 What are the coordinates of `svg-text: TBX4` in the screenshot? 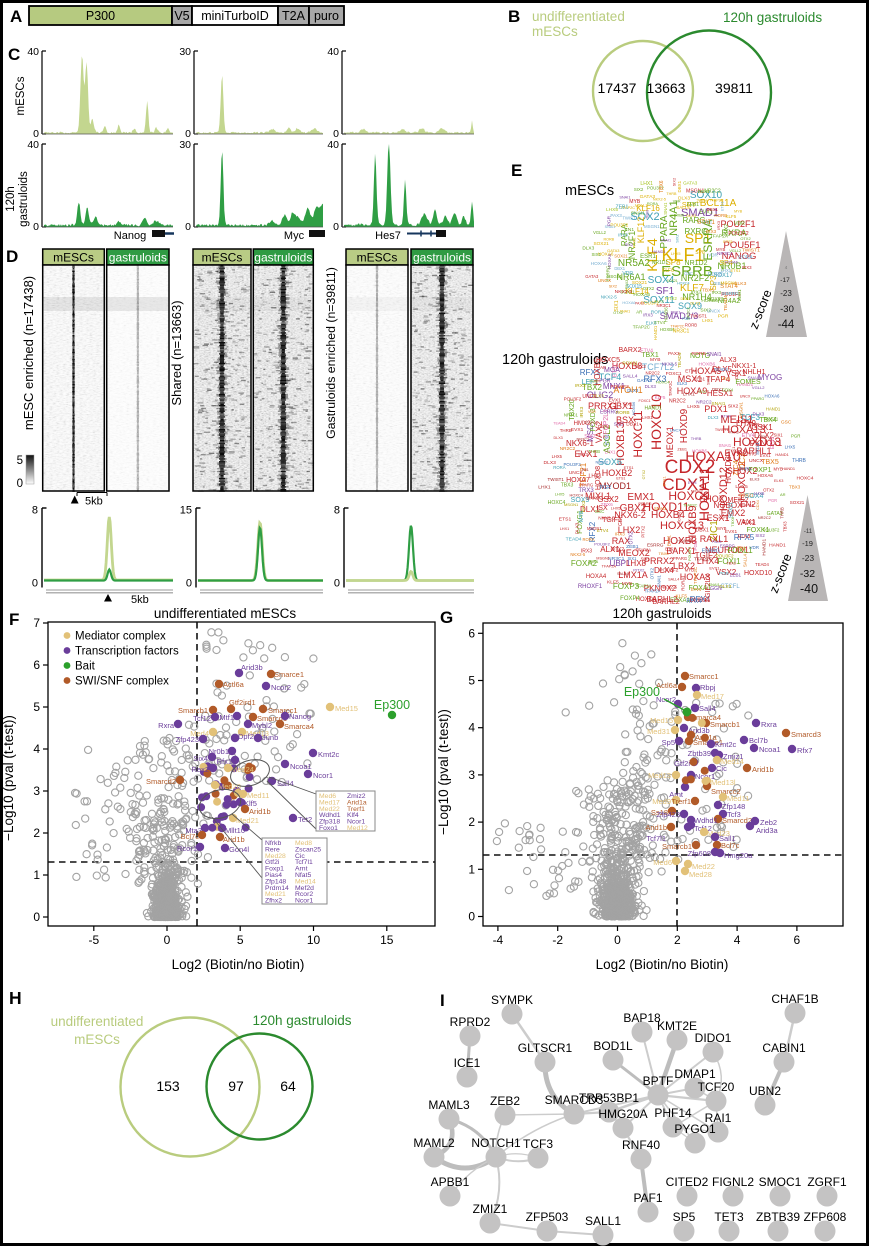 It's located at (768, 420).